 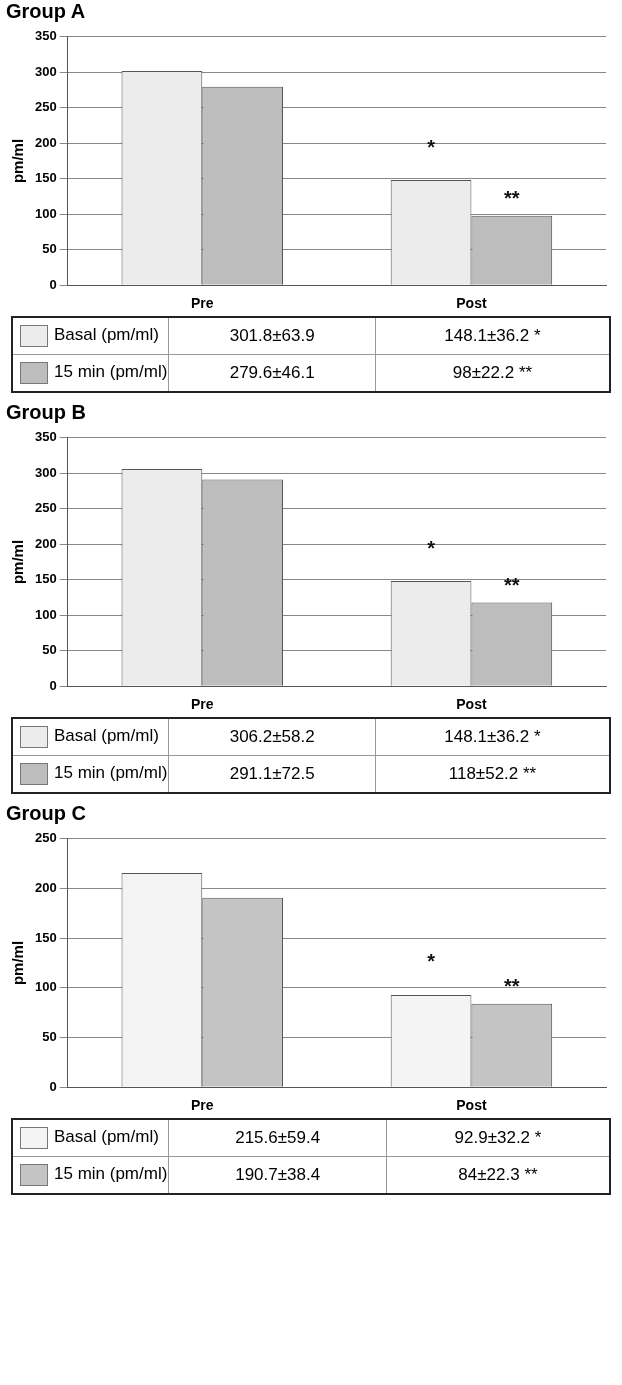 What do you see at coordinates (492, 373) in the screenshot?
I see `data-label: 98±22.2 **` at bounding box center [492, 373].